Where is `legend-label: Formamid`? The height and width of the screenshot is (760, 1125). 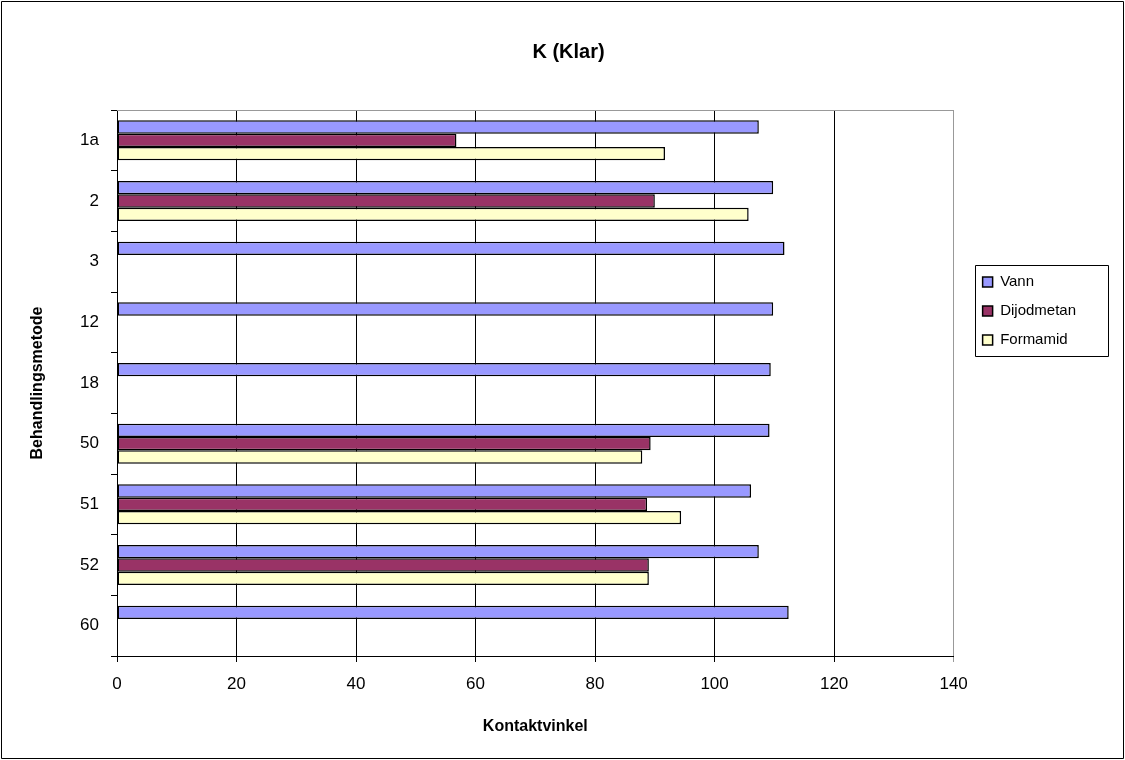
legend-label: Formamid is located at coordinates (1034, 339).